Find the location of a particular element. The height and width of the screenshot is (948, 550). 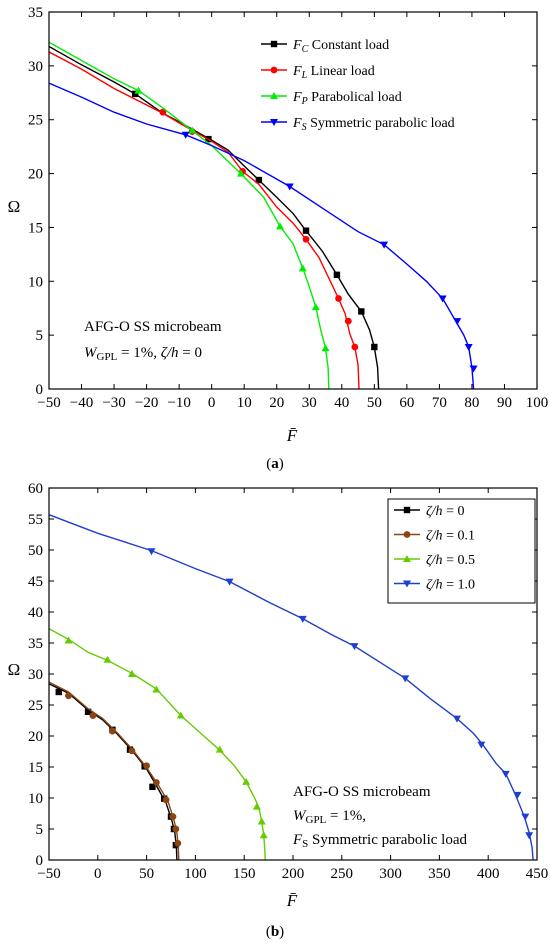

x-tick-label: −50 is located at coordinates (48, 874).